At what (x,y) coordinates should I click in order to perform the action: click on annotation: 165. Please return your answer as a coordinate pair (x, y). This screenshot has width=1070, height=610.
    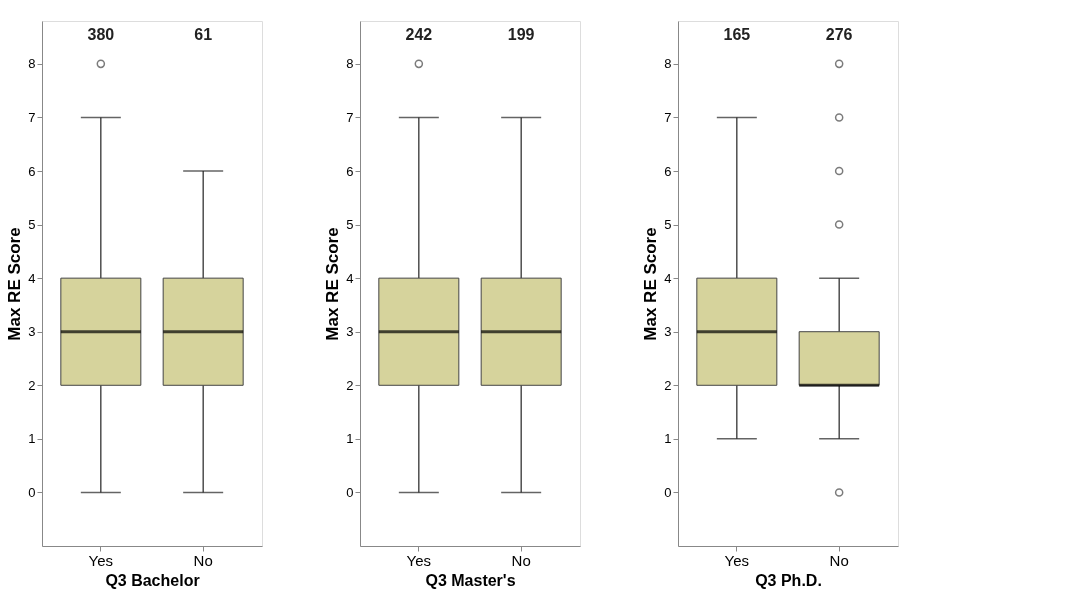
    Looking at the image, I should click on (737, 34).